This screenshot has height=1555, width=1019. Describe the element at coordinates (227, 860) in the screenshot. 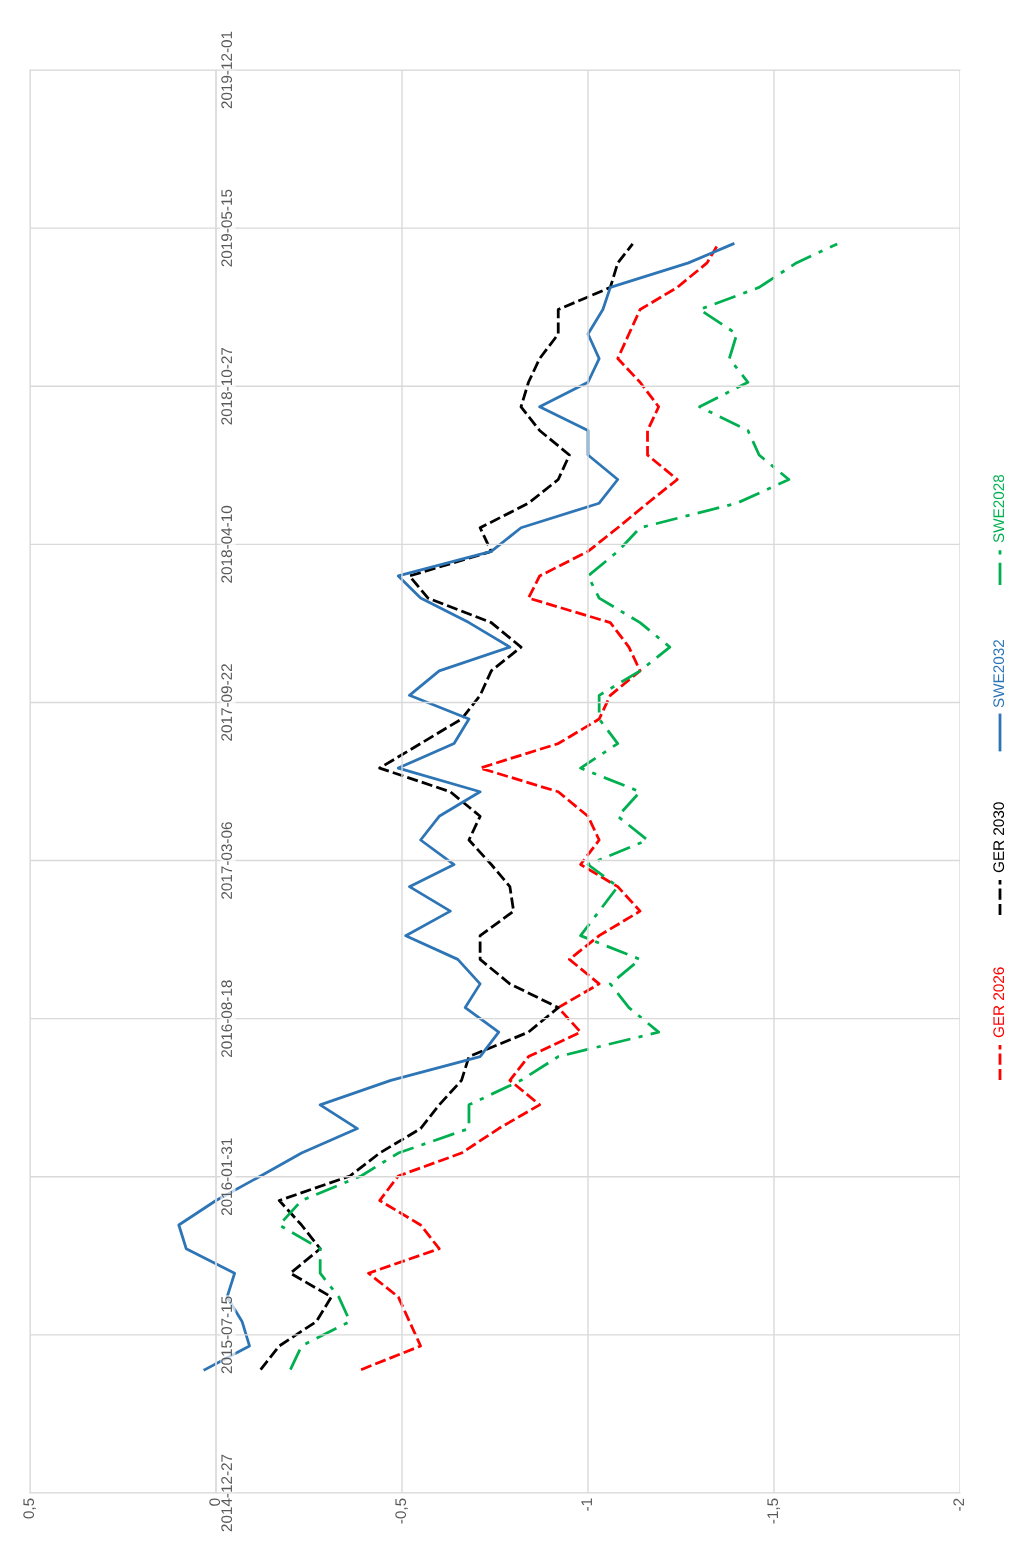

I see `y-tick-label: 2017-03-06` at that location.